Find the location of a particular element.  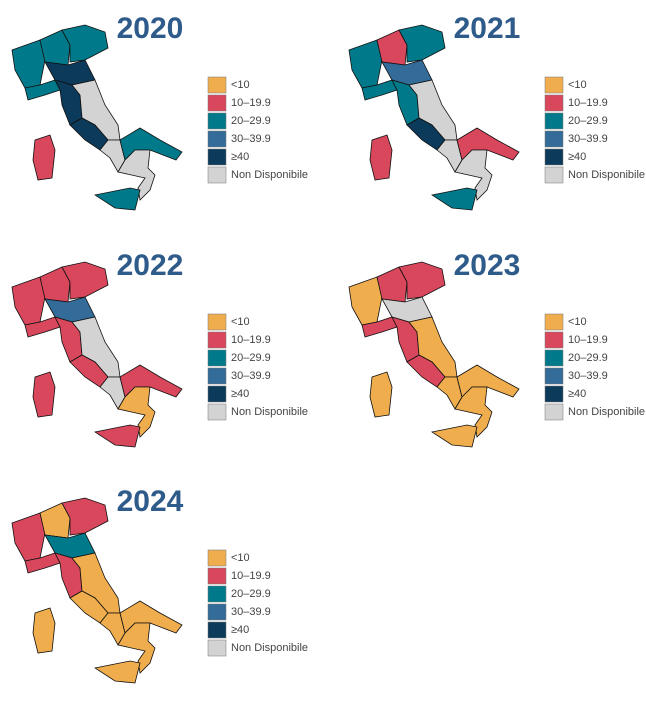

year-title: 2021 is located at coordinates (487, 28).